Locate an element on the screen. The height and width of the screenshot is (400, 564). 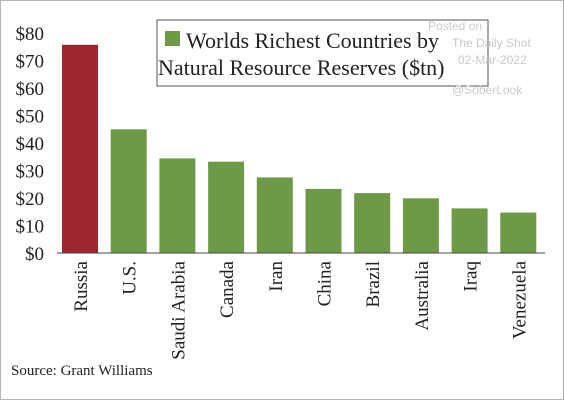
legend-line-2: Natural Resource Reserves ($tn) is located at coordinates (301, 67).